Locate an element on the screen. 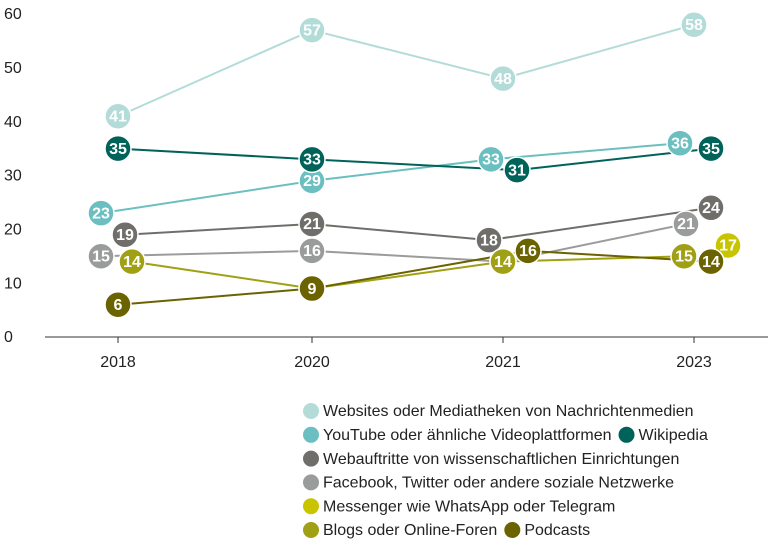 This screenshot has height=540, width=768. value-label: 24 is located at coordinates (711, 208).